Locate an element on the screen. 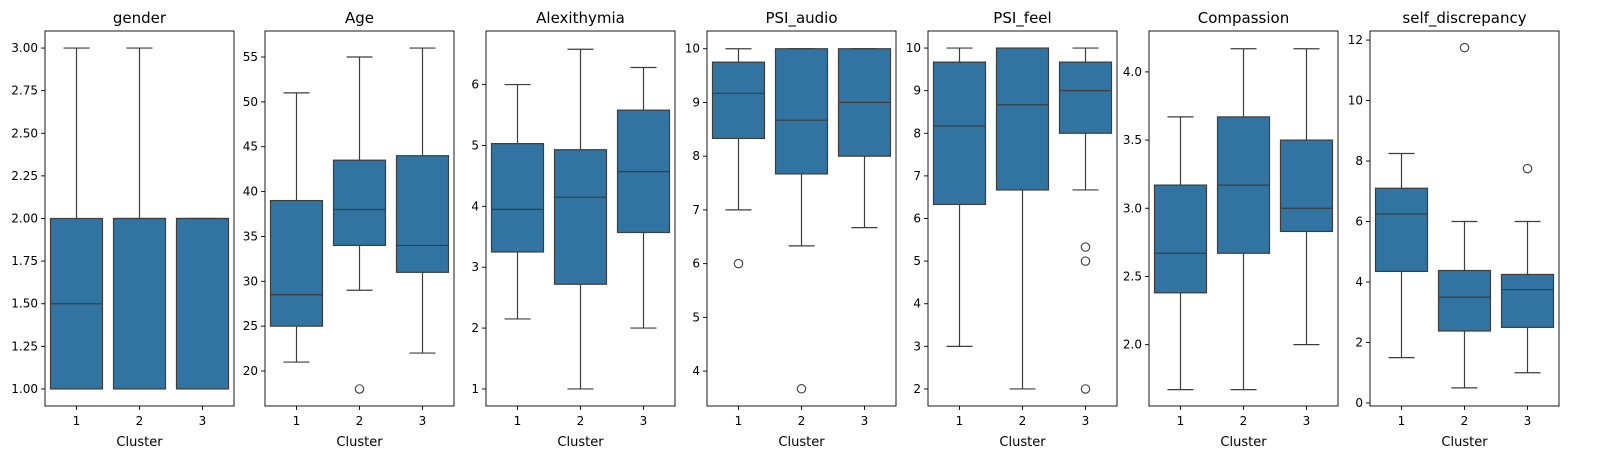 The image size is (1610, 470). panel-5: 2 3 4 5 6 7 8 9 10 1 2 3 PSI_feel Cluster is located at coordinates (1012, 229).